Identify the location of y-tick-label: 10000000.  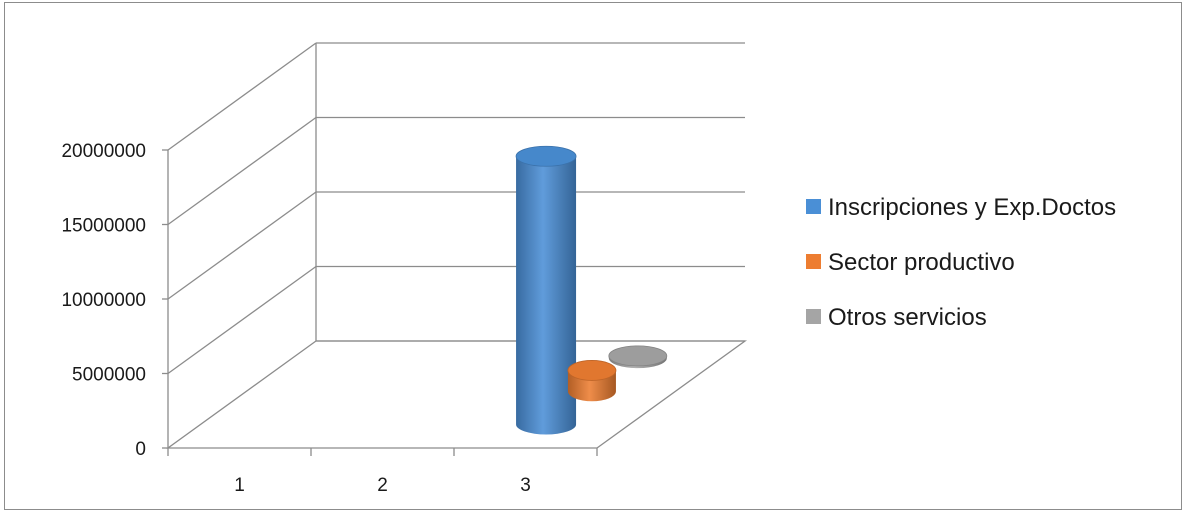
(103, 300).